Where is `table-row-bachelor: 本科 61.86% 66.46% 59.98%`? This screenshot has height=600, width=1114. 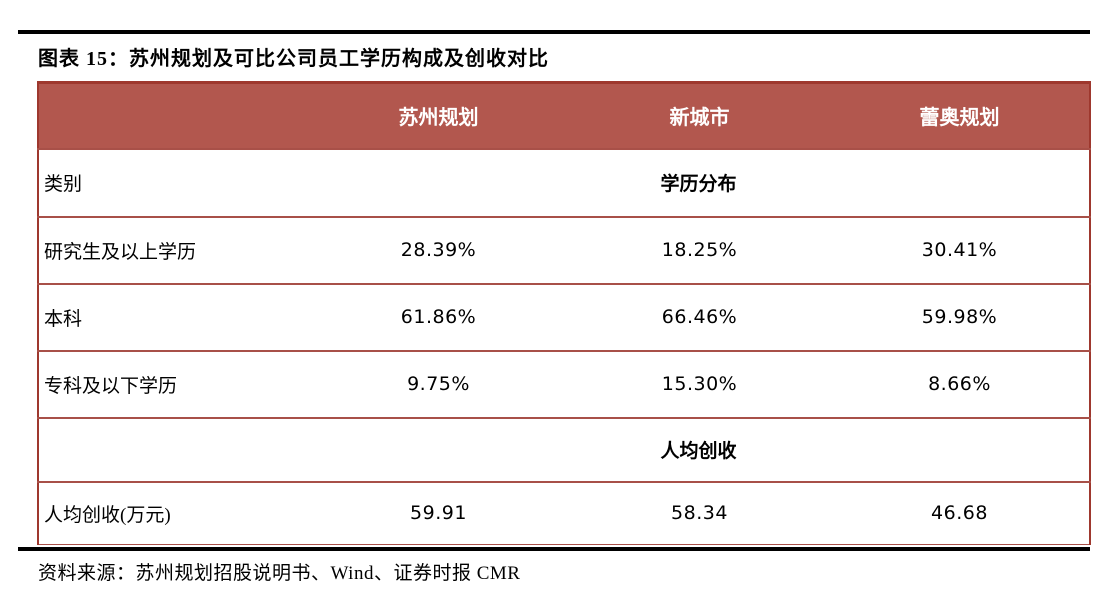
table-row-bachelor: 本科 61.86% 66.46% 59.98% is located at coordinates (564, 316).